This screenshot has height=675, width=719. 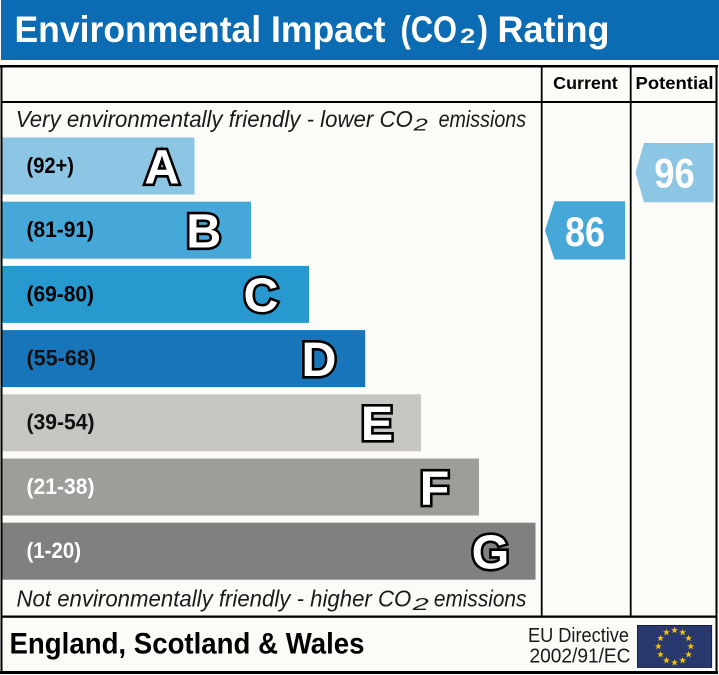 I want to click on svg-text: Potential, so click(x=675, y=83).